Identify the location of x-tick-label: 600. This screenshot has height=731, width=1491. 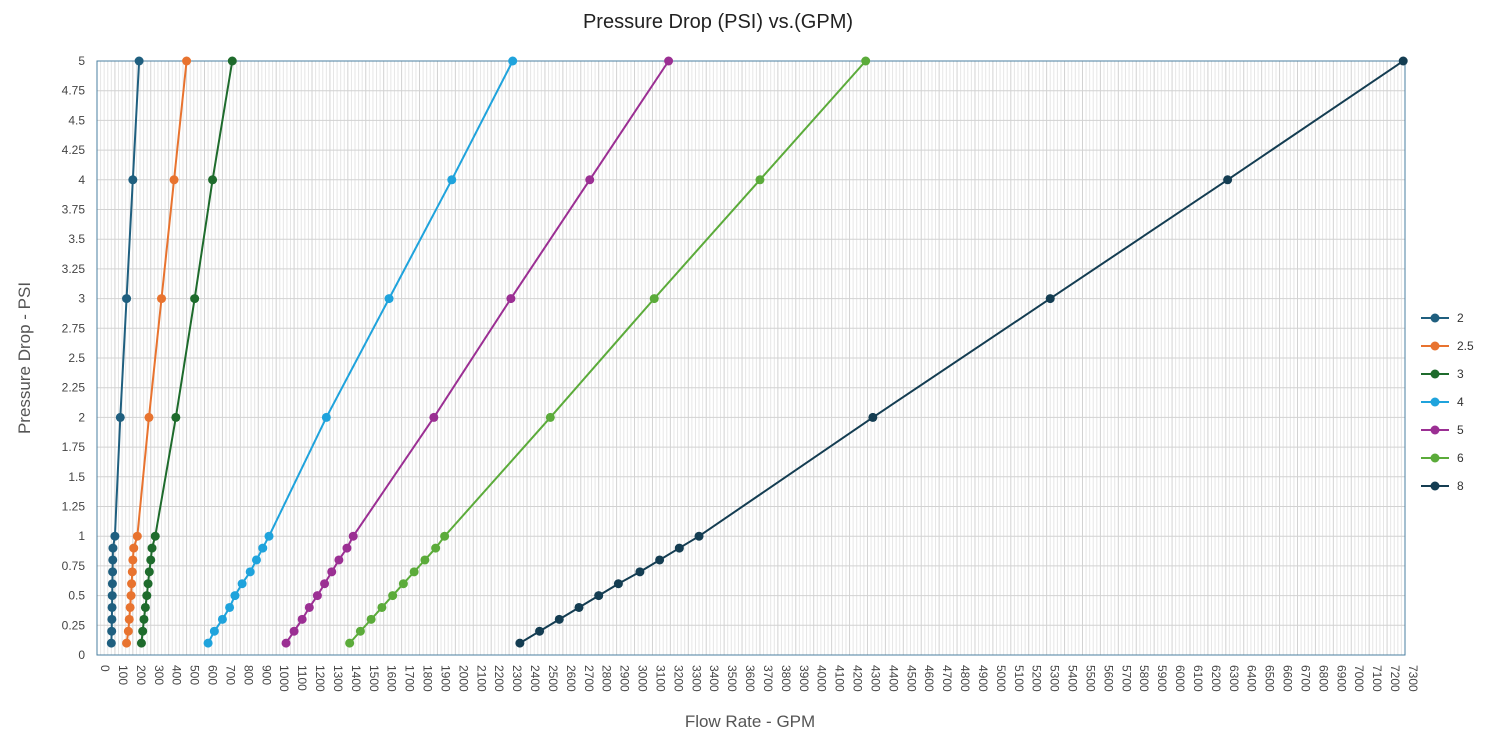
(213, 675).